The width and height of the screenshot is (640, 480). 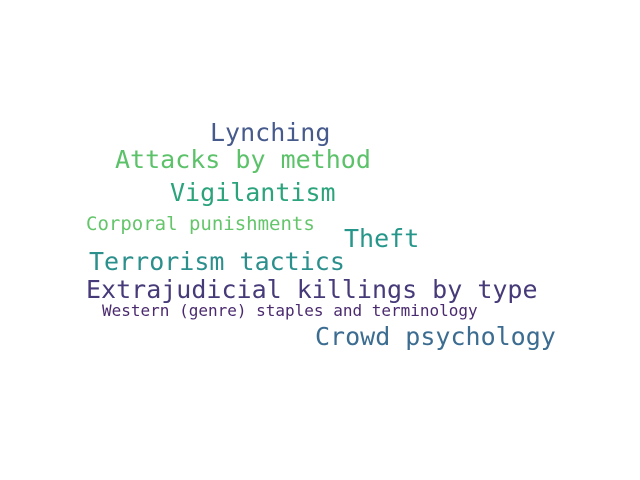 I want to click on word-corporal-punishments: Corporal punishments, so click(x=200, y=224).